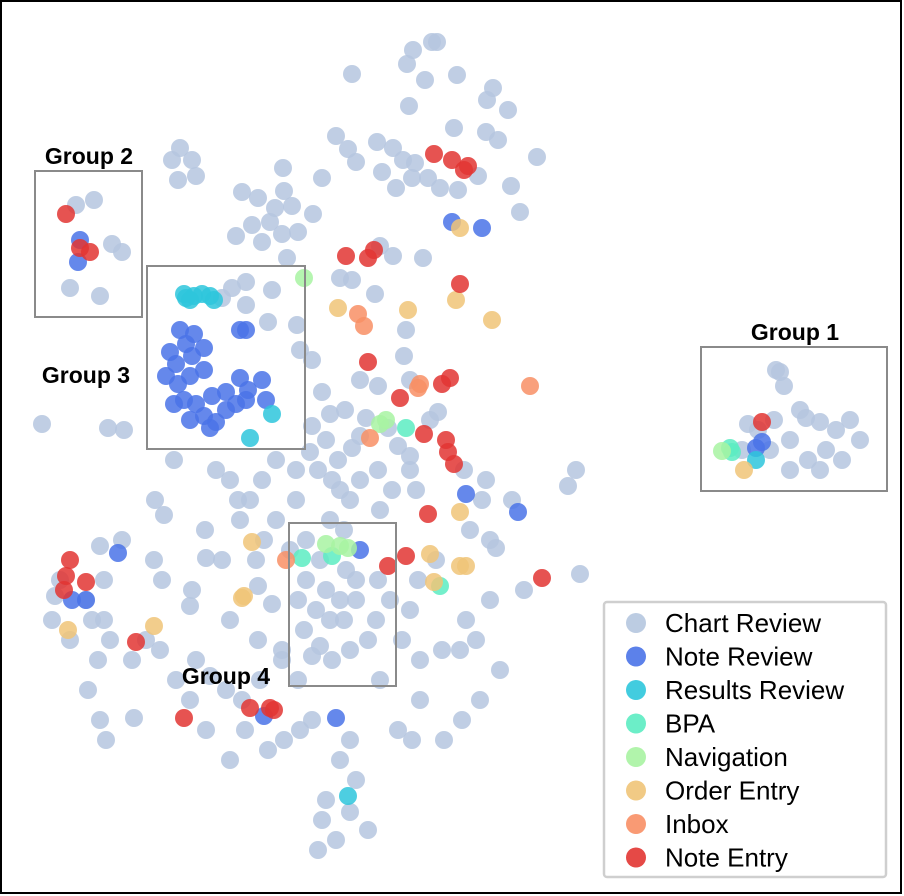 The width and height of the screenshot is (904, 896). Describe the element at coordinates (794, 419) in the screenshot. I see `group-1-box` at that location.